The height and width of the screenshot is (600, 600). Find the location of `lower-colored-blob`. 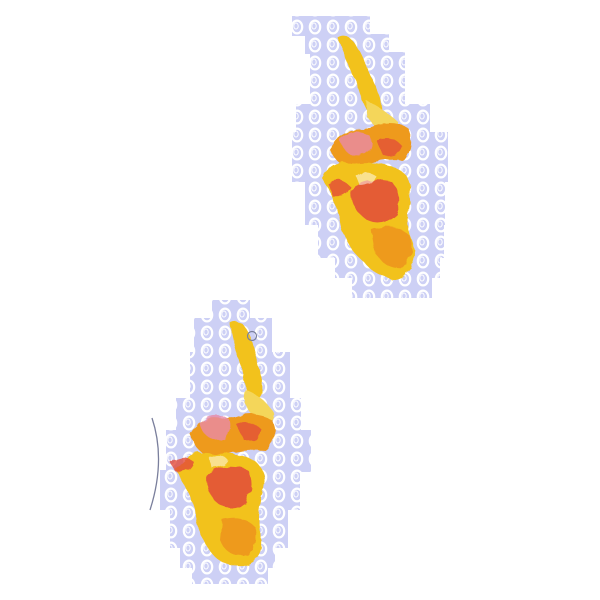

lower-colored-blob is located at coordinates (222, 443).